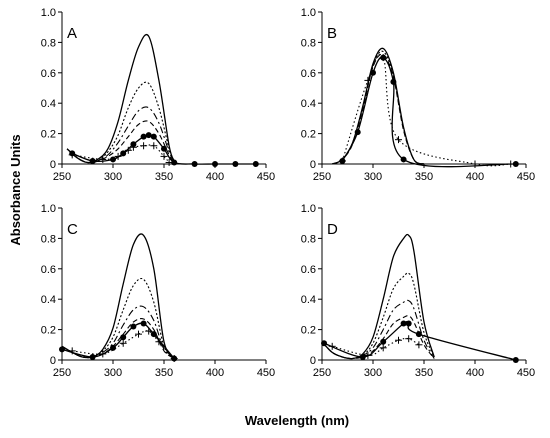 This screenshot has height=438, width=550. Describe the element at coordinates (72, 229) in the screenshot. I see `panel-label: C` at that location.